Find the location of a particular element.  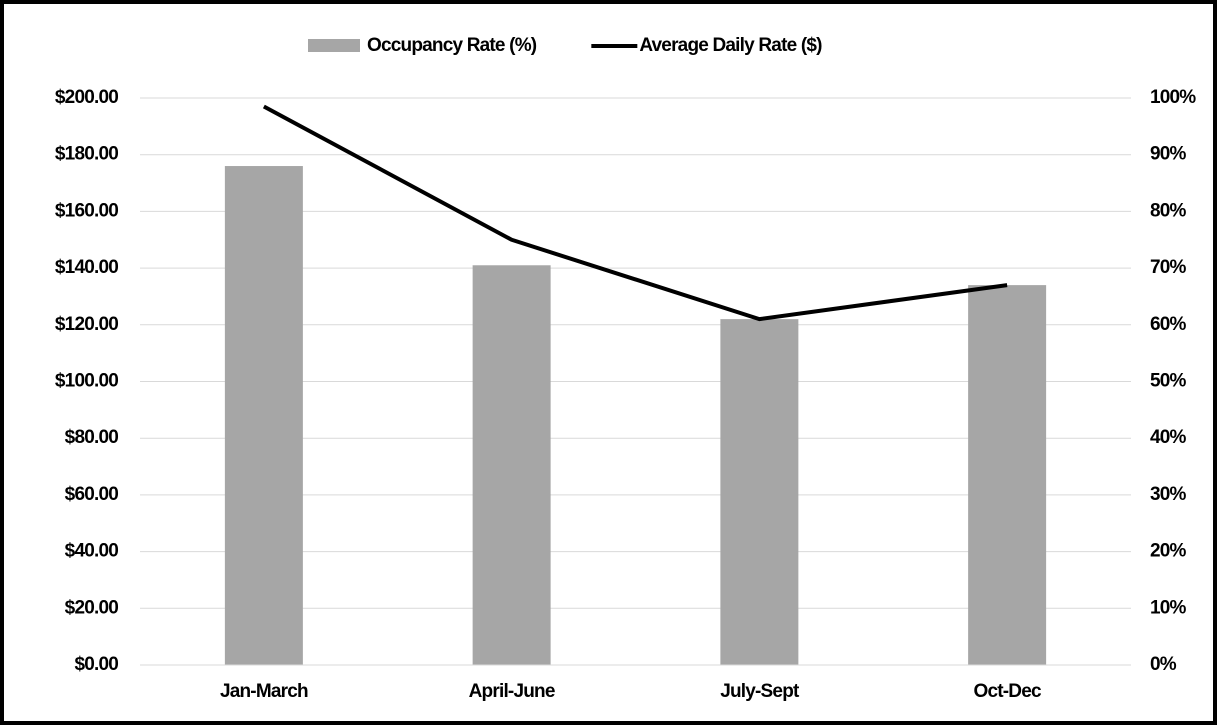

legend-swatch is located at coordinates (334, 45).